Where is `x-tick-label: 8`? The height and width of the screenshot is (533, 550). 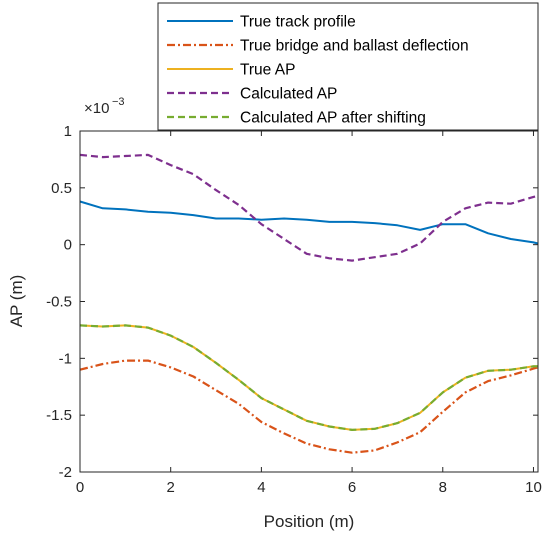
x-tick-label: 8 is located at coordinates (443, 487).